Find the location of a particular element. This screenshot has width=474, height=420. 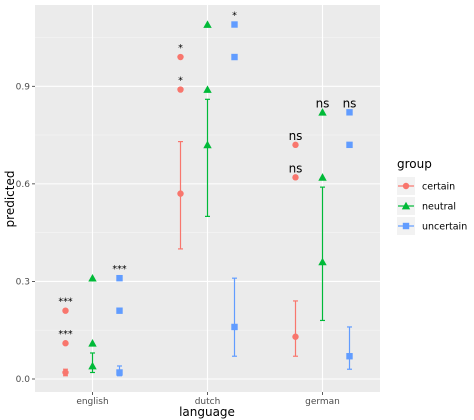

x-tick-label: english is located at coordinates (92, 402).